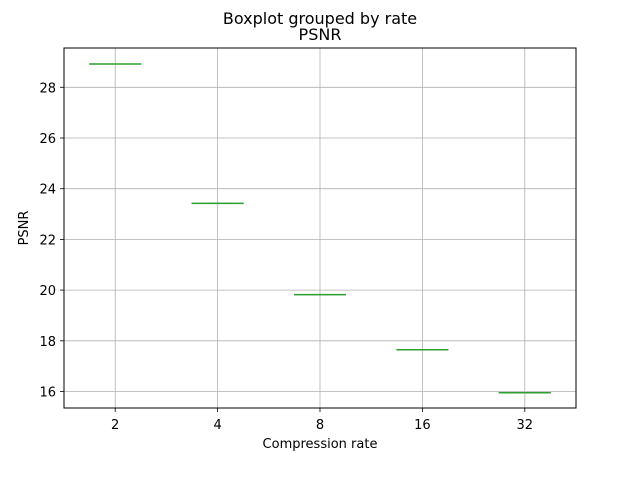 The height and width of the screenshot is (480, 640). I want to click on x-tick-label: 8, so click(320, 425).